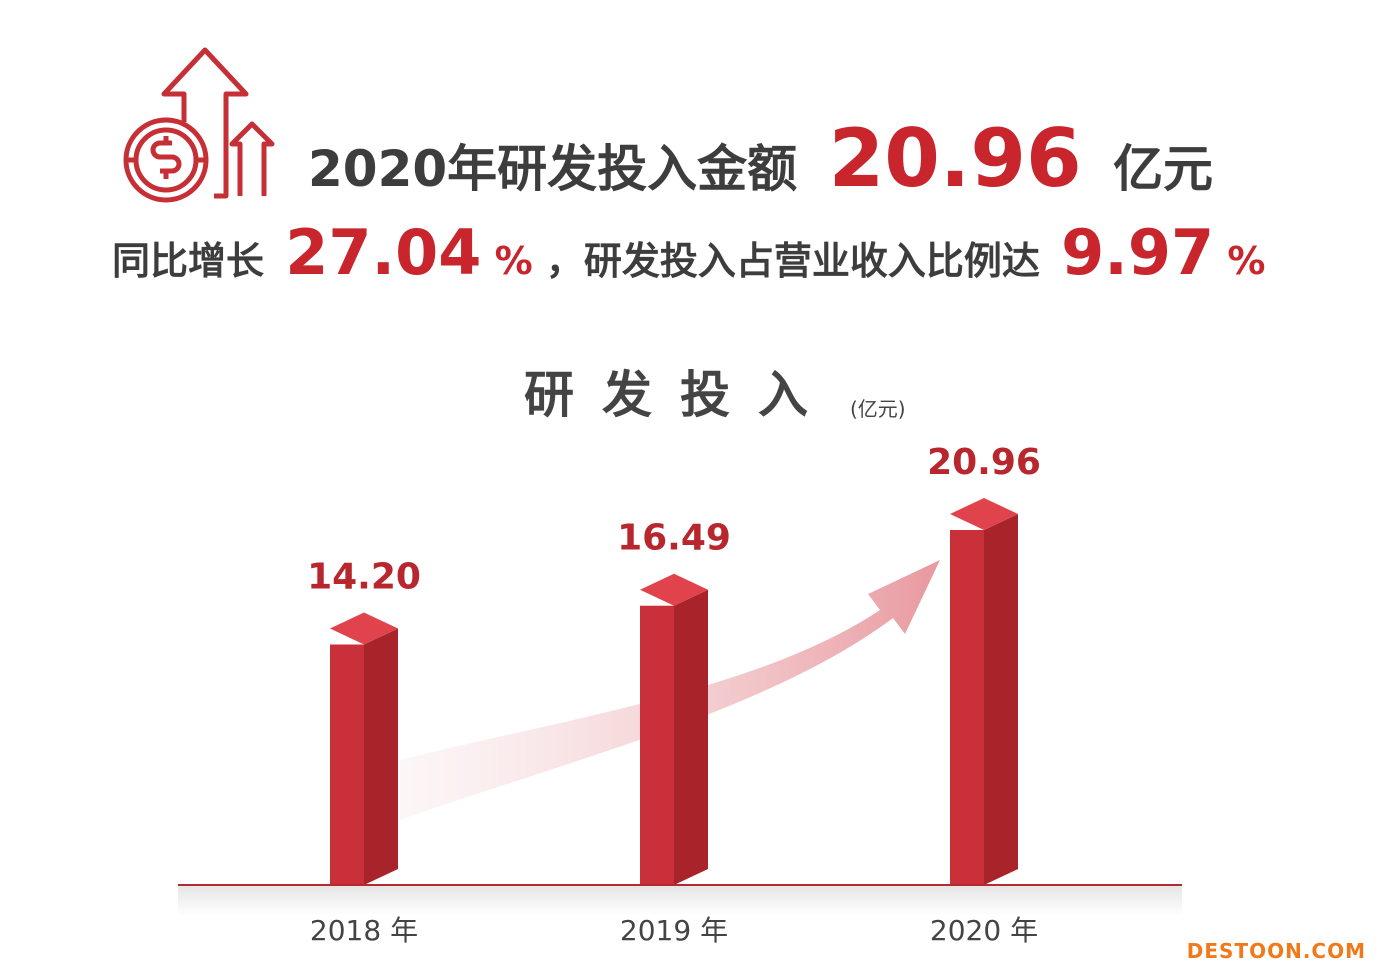  Describe the element at coordinates (383, 252) in the screenshot. I see `growth-rate: 27.04` at that location.